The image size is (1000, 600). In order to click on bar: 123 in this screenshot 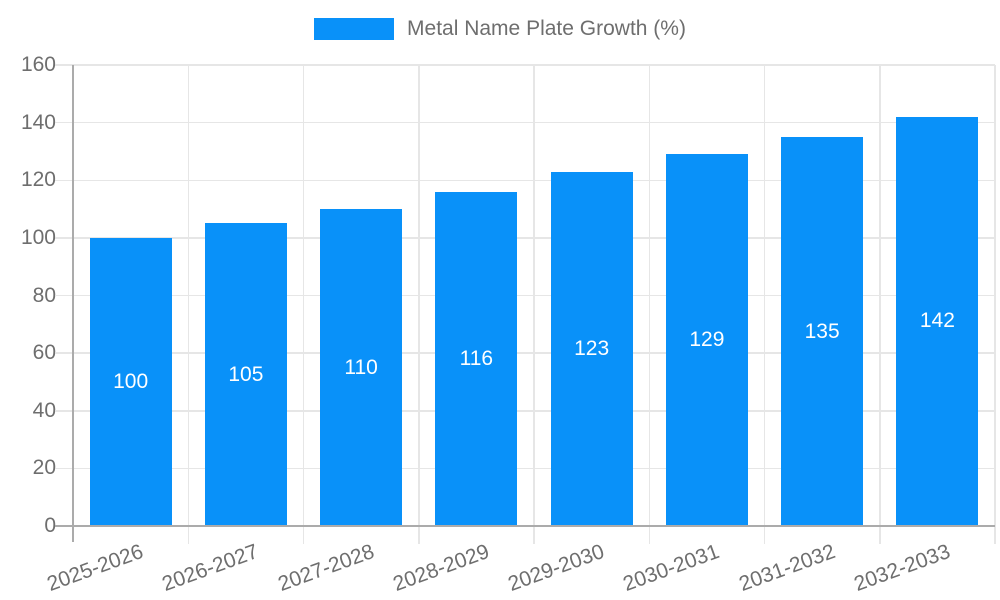, I will do `click(591, 348)`.